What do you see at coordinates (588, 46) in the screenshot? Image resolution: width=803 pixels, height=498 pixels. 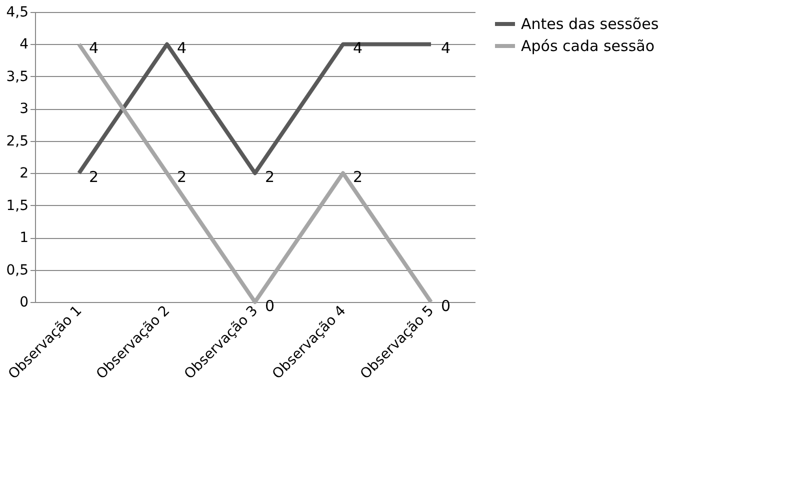 I see `legend-label: Após cada sessão` at bounding box center [588, 46].